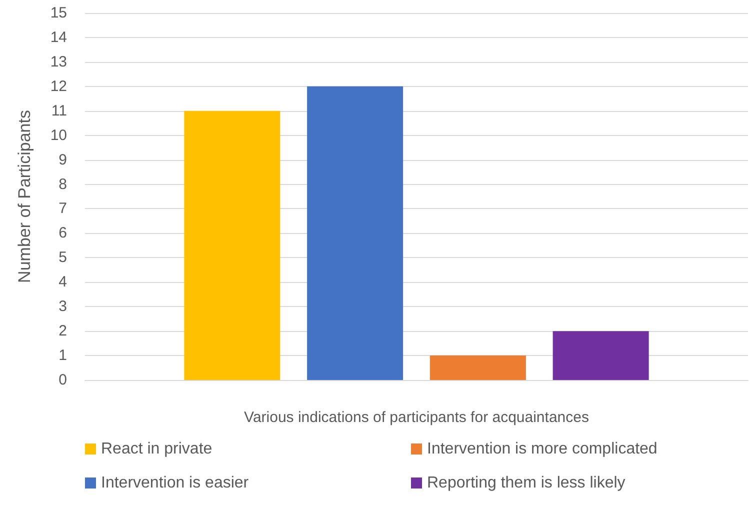 The height and width of the screenshot is (508, 750). Describe the element at coordinates (62, 159) in the screenshot. I see `y-tick-label: 9` at that location.